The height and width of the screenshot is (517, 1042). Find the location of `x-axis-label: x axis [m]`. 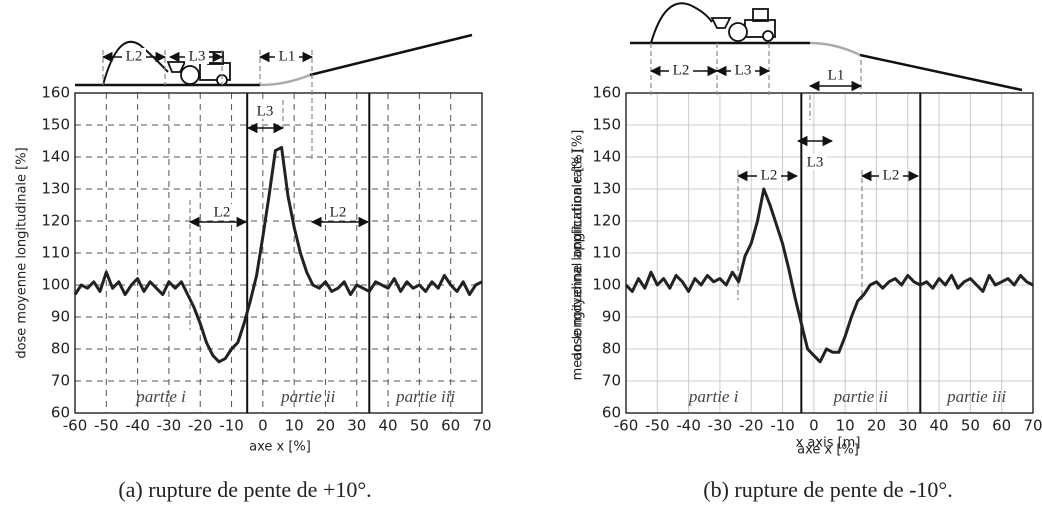

x-axis-label: x axis [m] is located at coordinates (828, 443).